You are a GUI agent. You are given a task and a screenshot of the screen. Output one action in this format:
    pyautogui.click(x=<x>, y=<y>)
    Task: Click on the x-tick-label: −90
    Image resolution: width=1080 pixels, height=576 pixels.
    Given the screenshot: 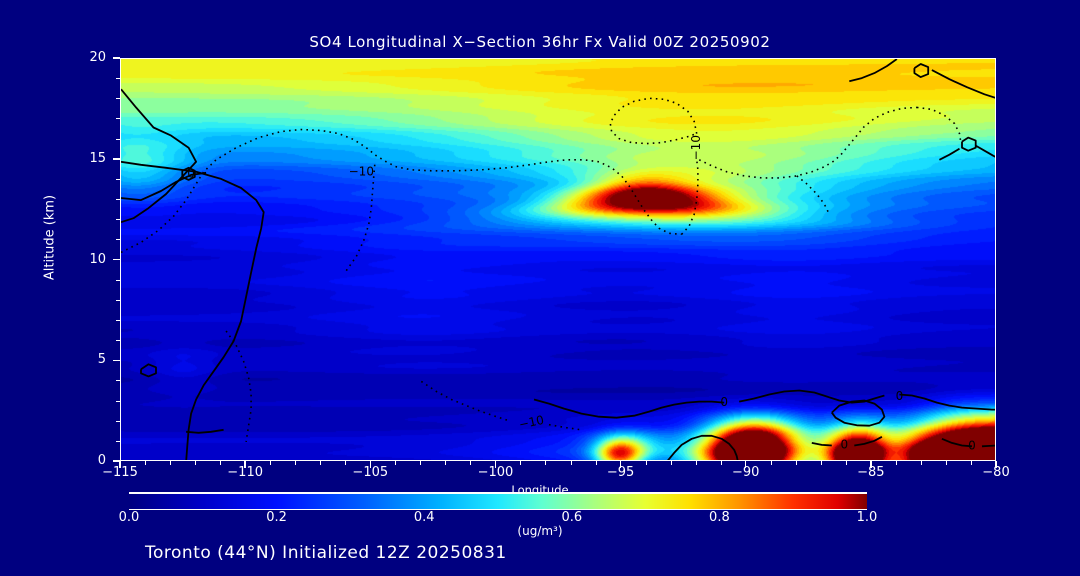 What is the action you would take?
    pyautogui.click(x=745, y=472)
    